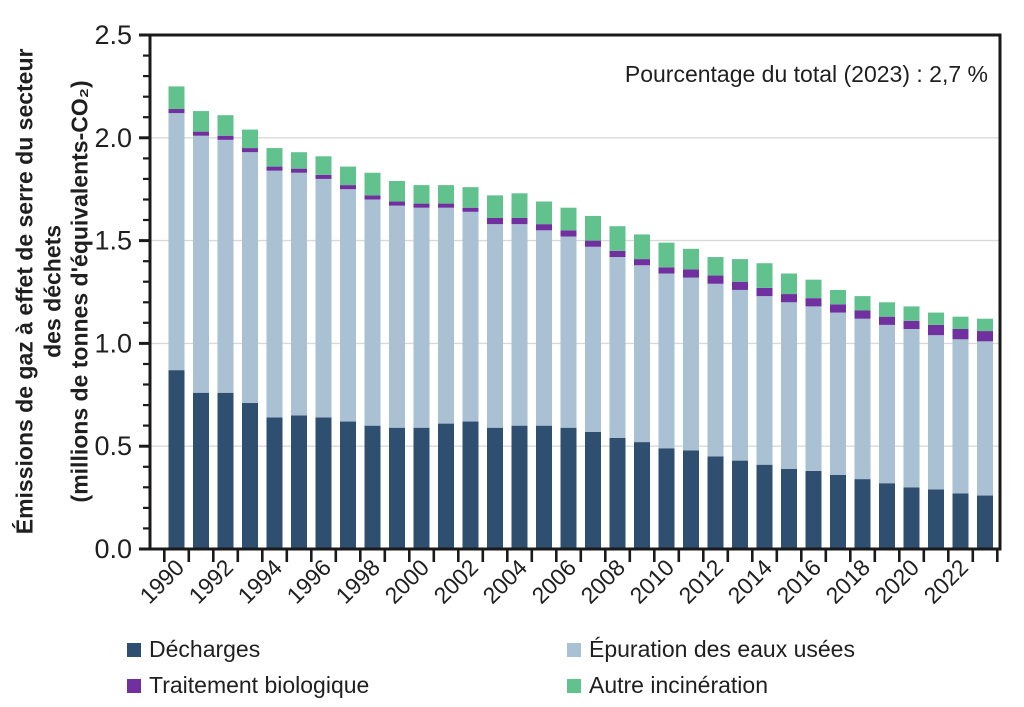 This screenshot has height=707, width=1024. What do you see at coordinates (259, 581) in the screenshot?
I see `x-tick-label: 1994` at bounding box center [259, 581].